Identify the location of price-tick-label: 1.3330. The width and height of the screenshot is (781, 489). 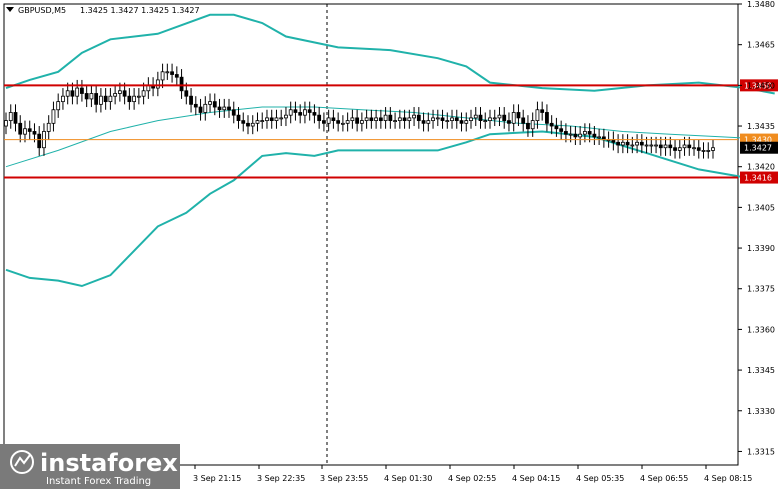
(761, 411).